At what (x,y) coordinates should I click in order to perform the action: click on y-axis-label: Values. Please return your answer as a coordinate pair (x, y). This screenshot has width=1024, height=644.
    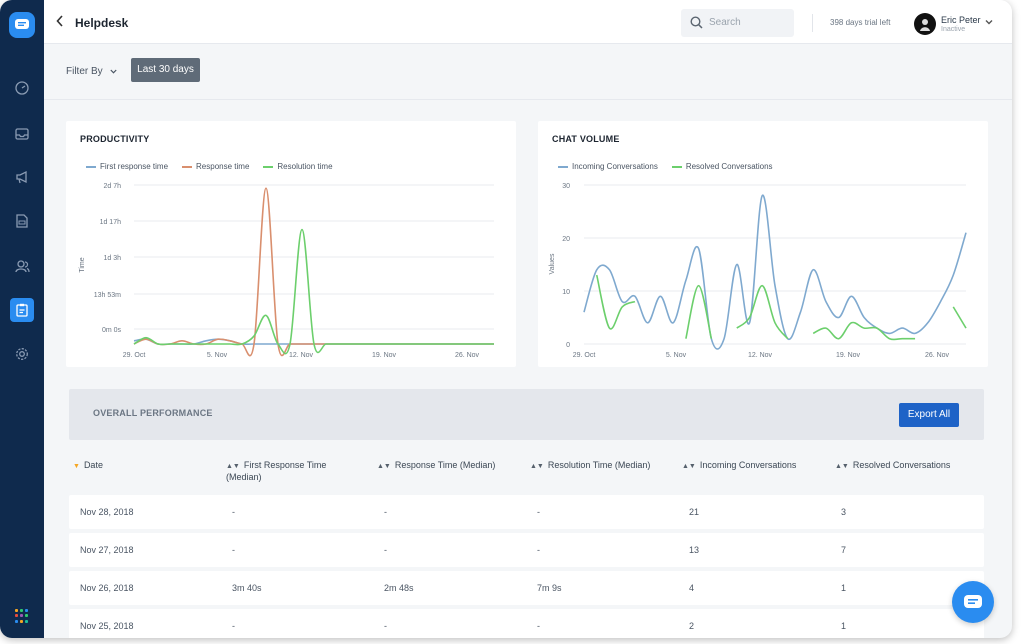
    Looking at the image, I should click on (552, 263).